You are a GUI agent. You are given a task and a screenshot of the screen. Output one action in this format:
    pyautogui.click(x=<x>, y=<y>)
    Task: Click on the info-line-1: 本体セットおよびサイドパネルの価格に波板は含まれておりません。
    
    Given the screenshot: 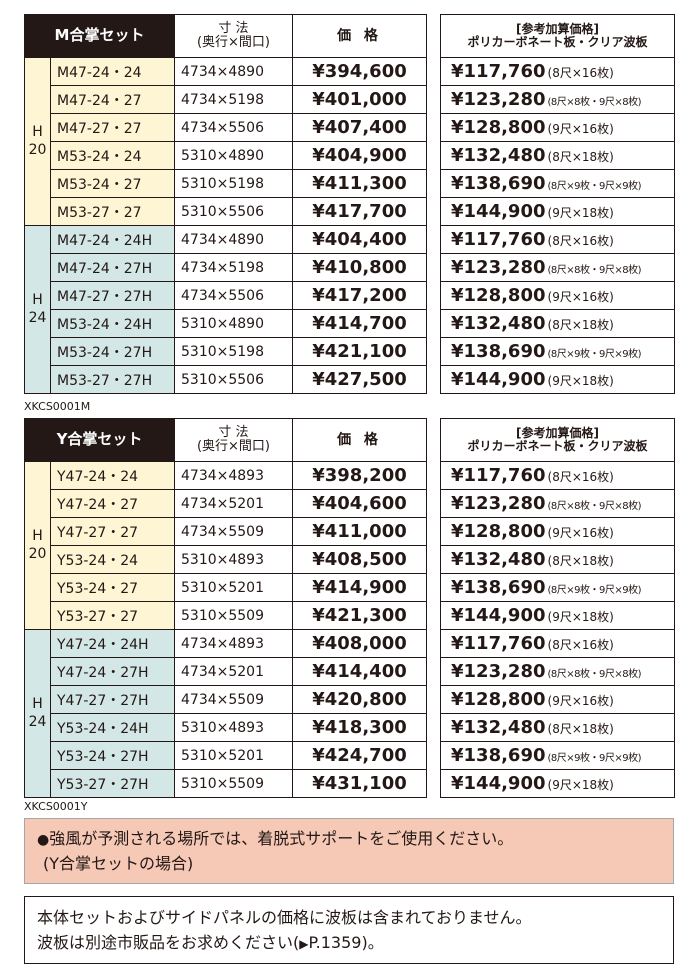 What is the action you would take?
    pyautogui.click(x=284, y=917)
    